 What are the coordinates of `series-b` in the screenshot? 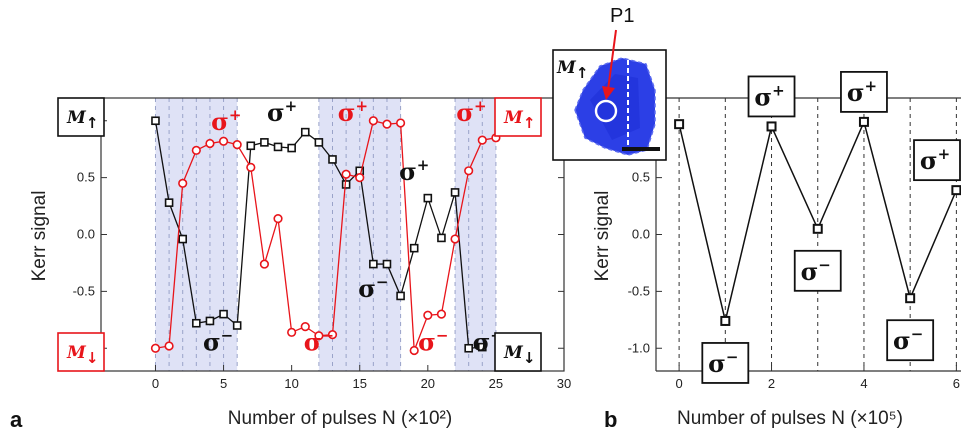 It's located at (817, 221).